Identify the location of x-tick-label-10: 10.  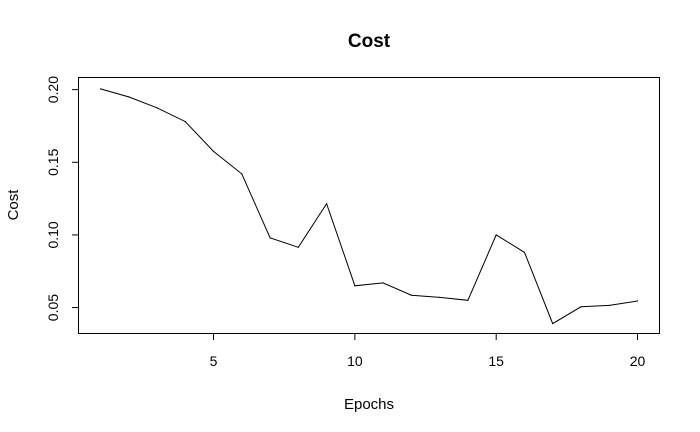
(355, 361).